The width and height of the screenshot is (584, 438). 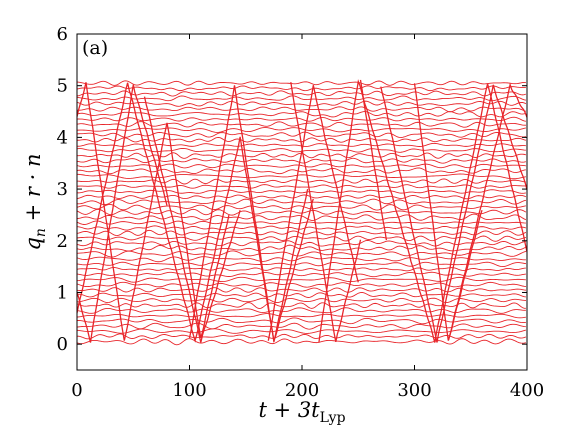 I want to click on x-tick-label: 100, so click(x=189, y=390).